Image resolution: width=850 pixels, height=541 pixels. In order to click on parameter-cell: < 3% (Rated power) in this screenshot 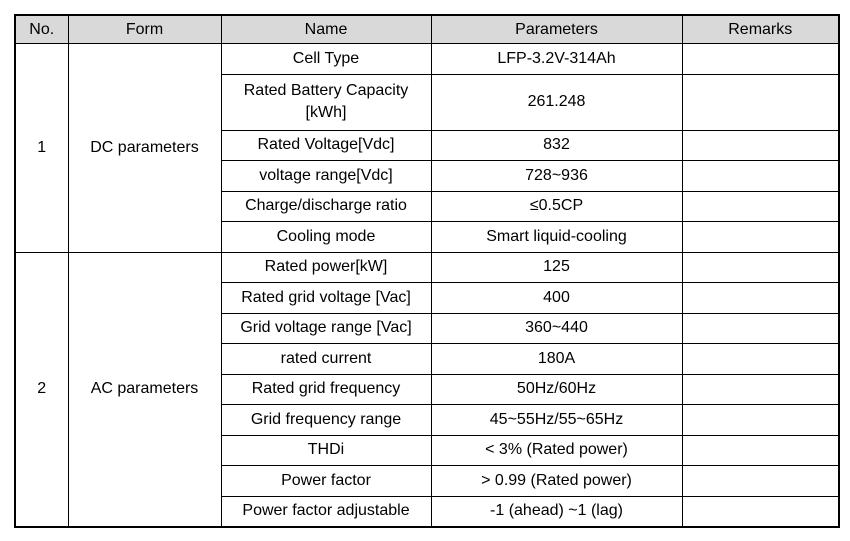, I will do `click(556, 450)`.